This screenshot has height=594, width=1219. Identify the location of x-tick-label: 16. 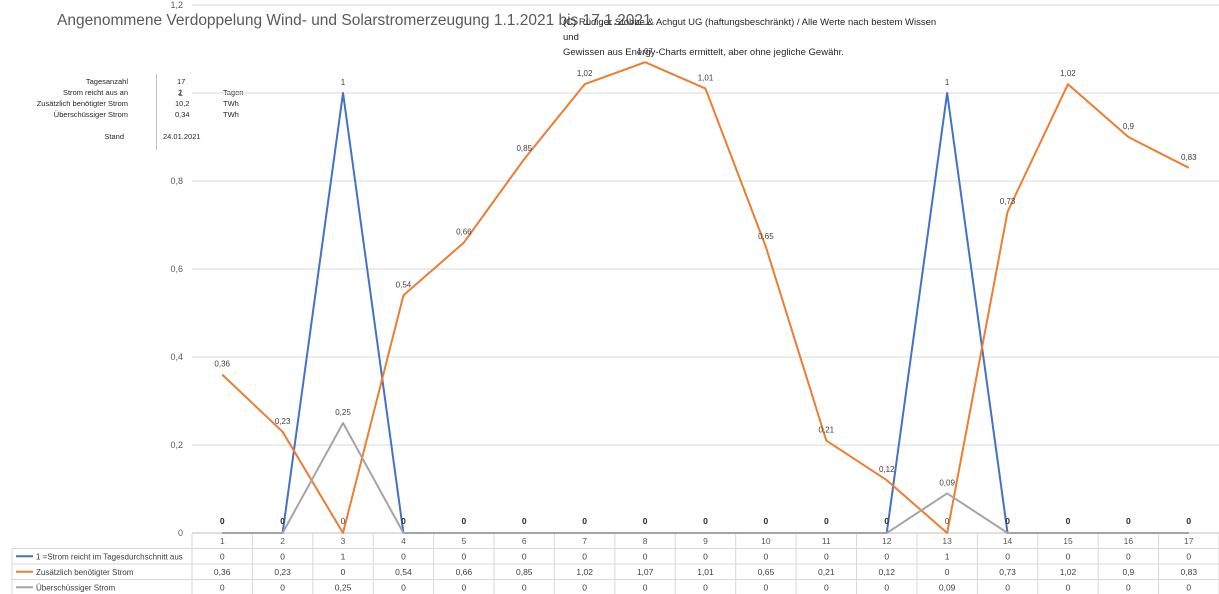
(1129, 541).